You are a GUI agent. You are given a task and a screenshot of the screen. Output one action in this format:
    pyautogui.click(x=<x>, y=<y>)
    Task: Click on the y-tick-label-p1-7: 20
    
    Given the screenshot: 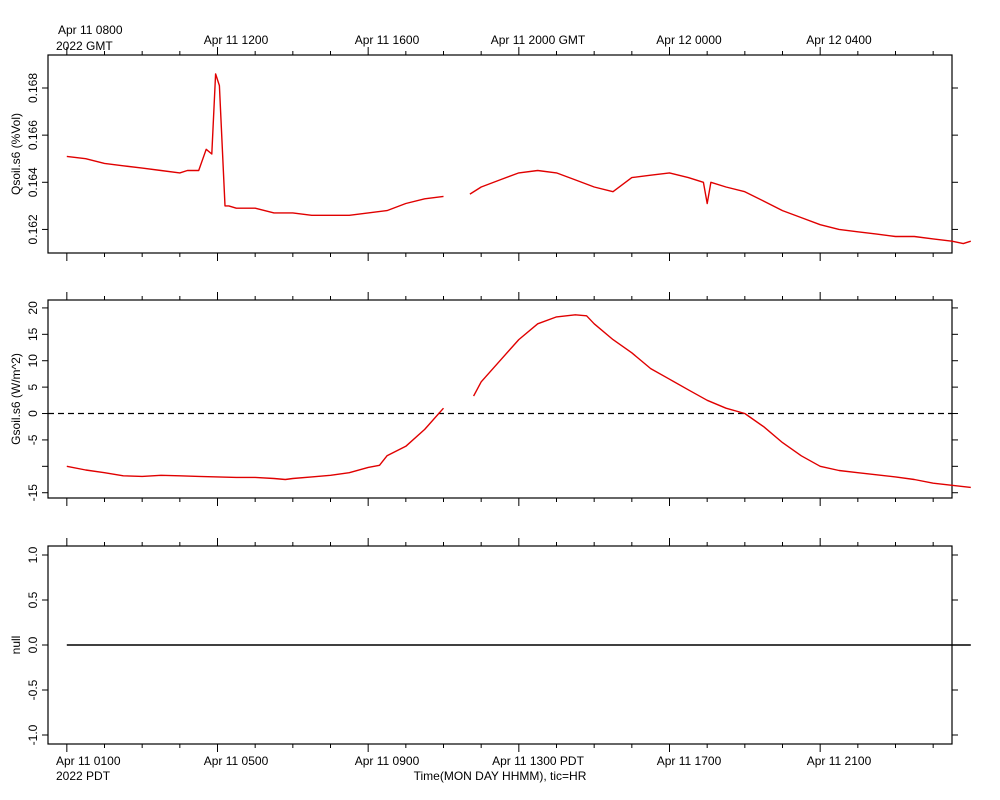 What is the action you would take?
    pyautogui.click(x=33, y=308)
    